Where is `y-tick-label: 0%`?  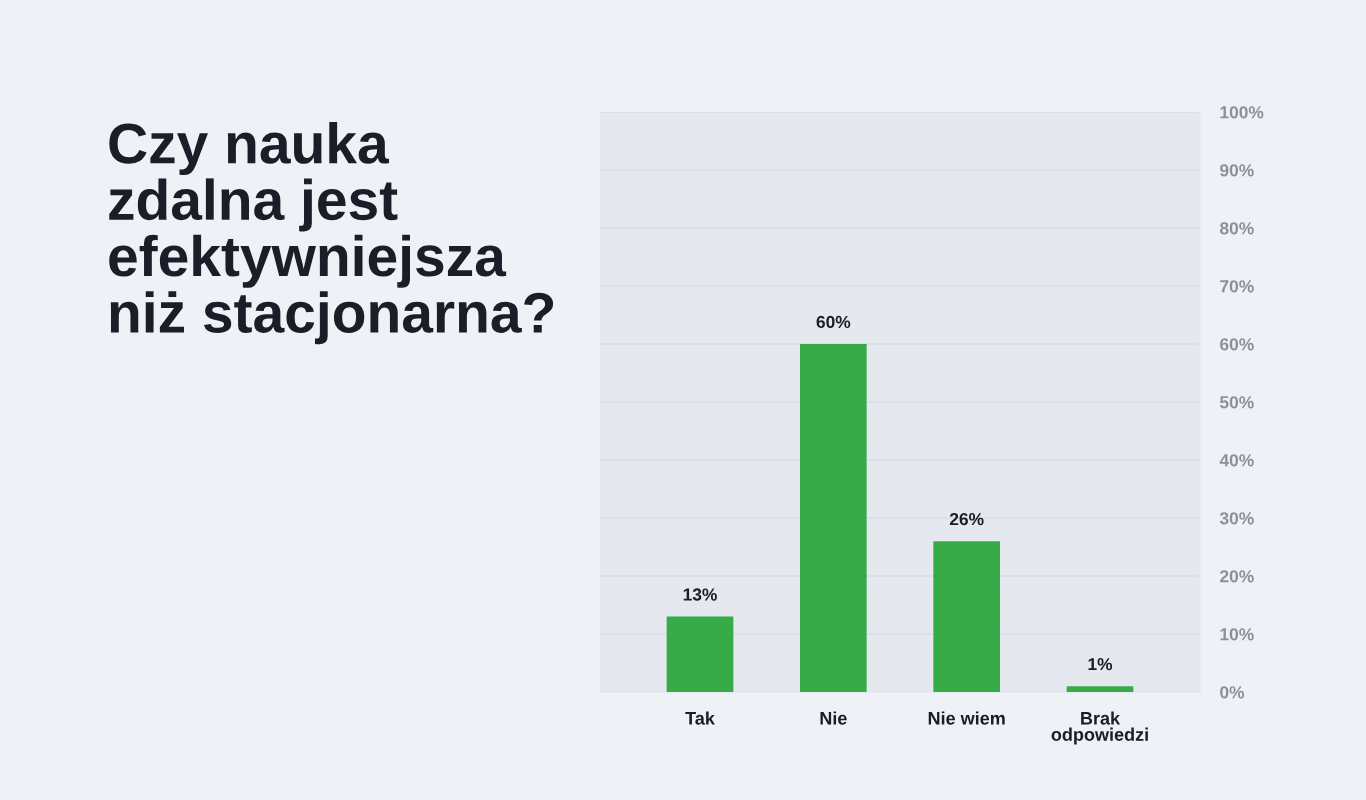 y-tick-label: 0% is located at coordinates (1232, 692).